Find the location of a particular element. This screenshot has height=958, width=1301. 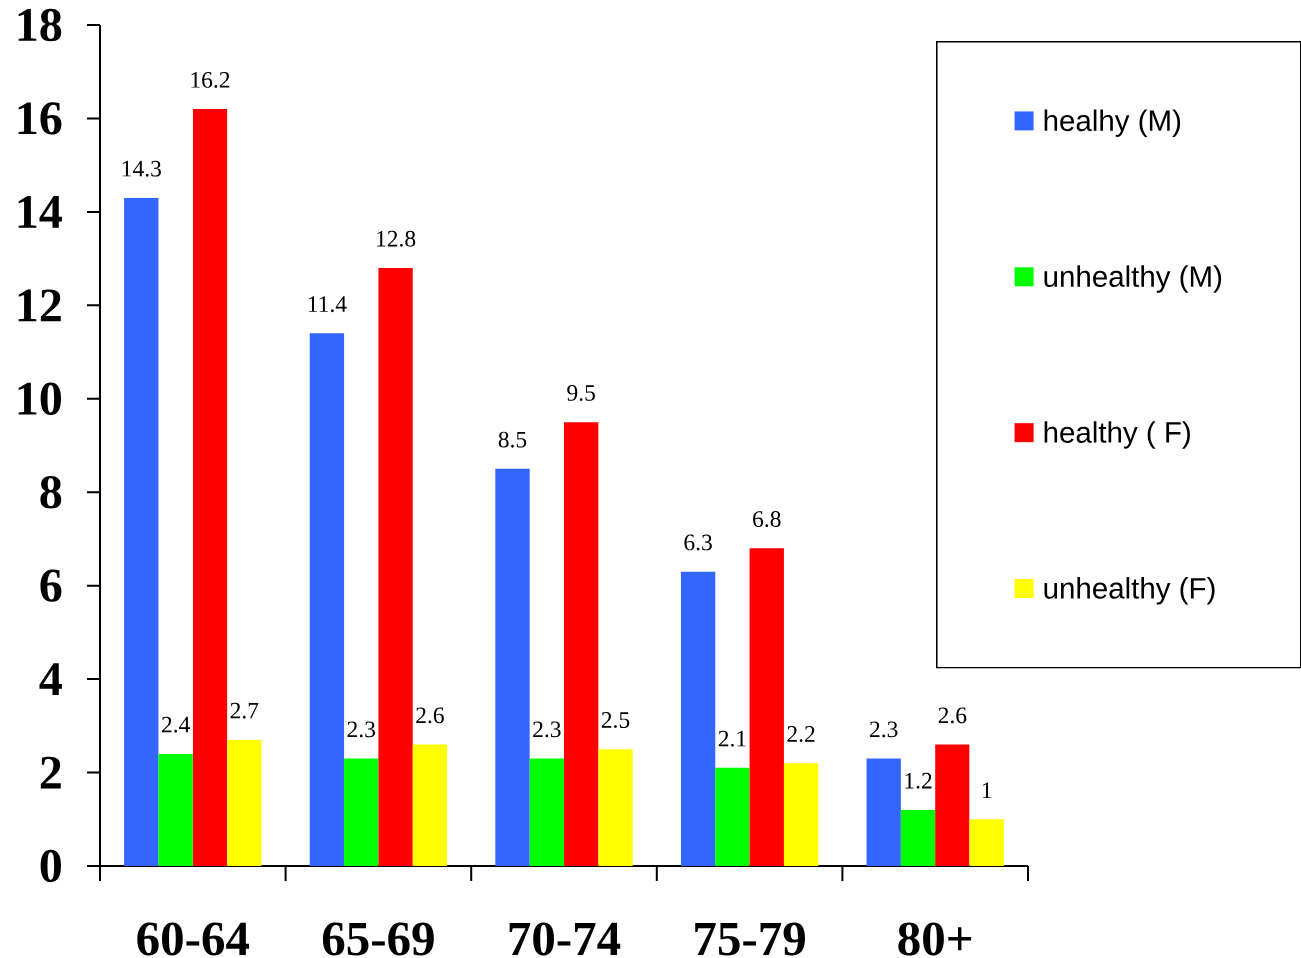

data-label: 6.3 is located at coordinates (698, 542).